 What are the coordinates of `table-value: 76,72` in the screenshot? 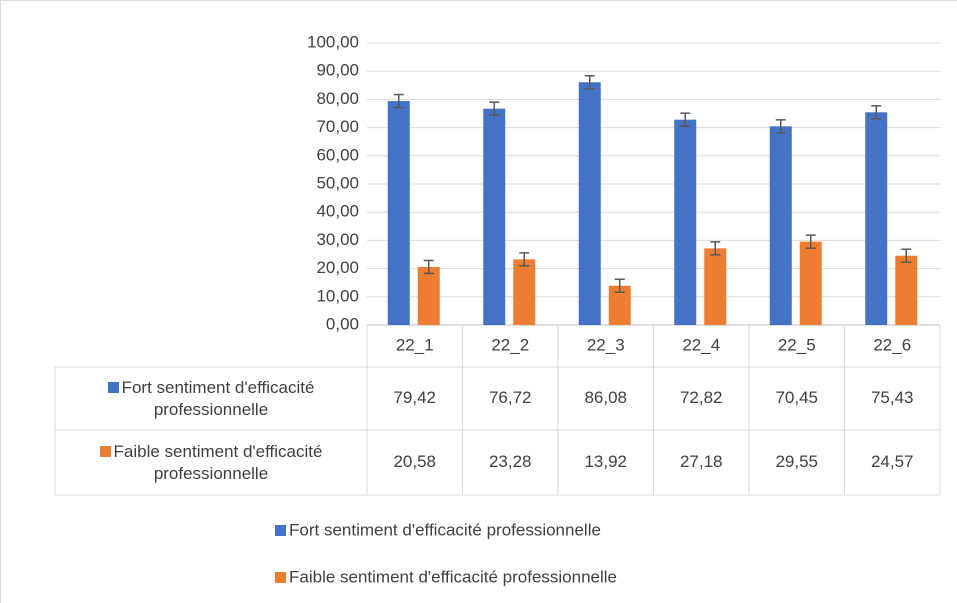 It's located at (510, 397).